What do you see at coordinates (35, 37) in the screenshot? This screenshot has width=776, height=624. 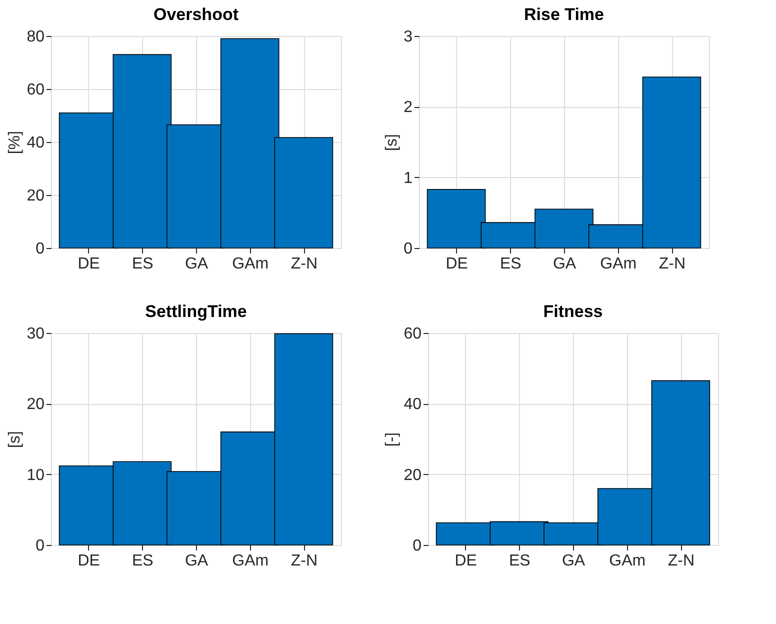 I see `y-tick-label: 80` at bounding box center [35, 37].